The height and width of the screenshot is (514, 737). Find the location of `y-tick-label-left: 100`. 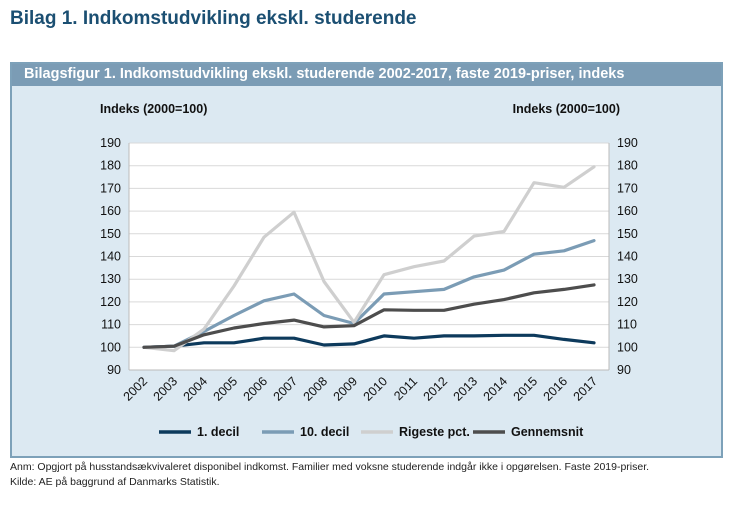

y-tick-label-left: 100 is located at coordinates (110, 347).